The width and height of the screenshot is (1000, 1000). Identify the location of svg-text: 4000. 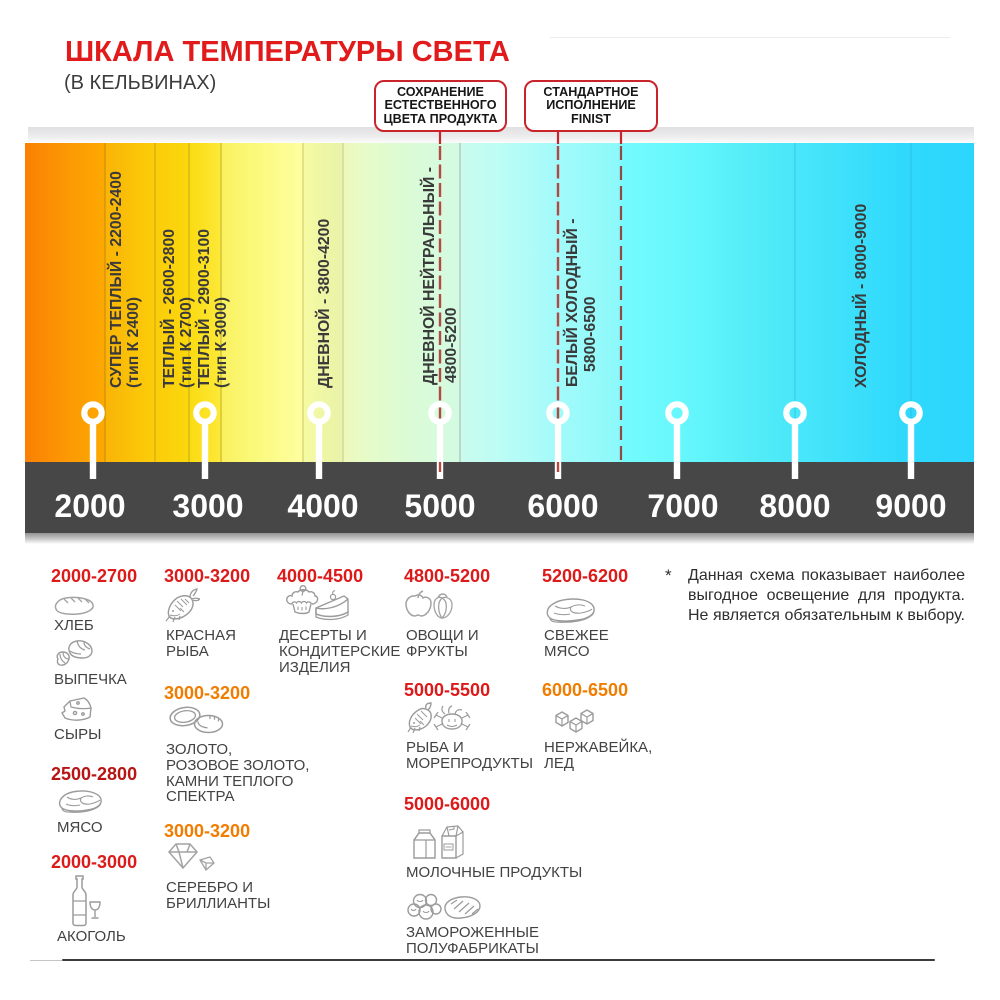
(322, 506).